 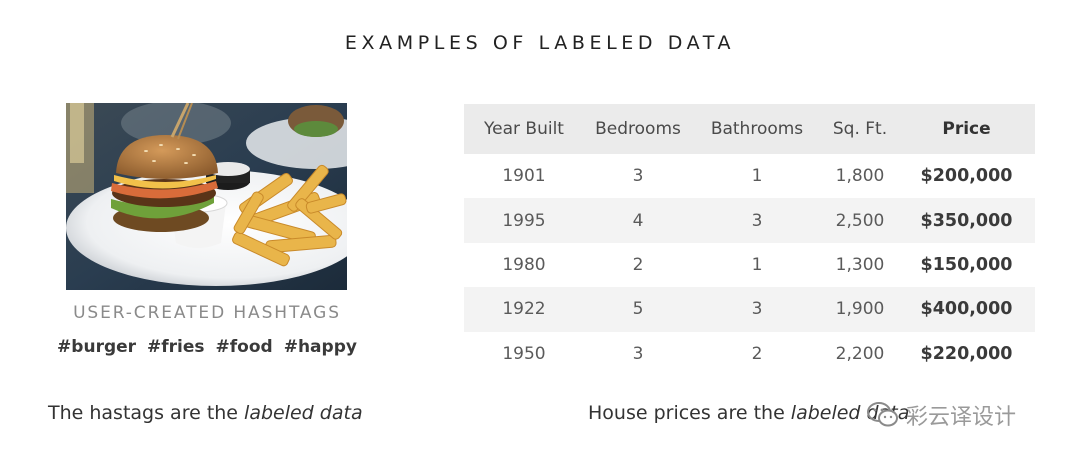 I want to click on page-title: EXAMPLES OF LABELED DATA, so click(x=540, y=43).